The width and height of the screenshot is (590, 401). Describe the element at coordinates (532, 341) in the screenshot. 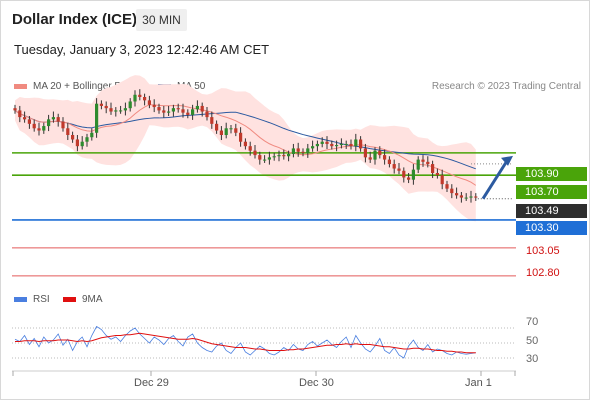

I see `rsi-tick-50: 50` at that location.